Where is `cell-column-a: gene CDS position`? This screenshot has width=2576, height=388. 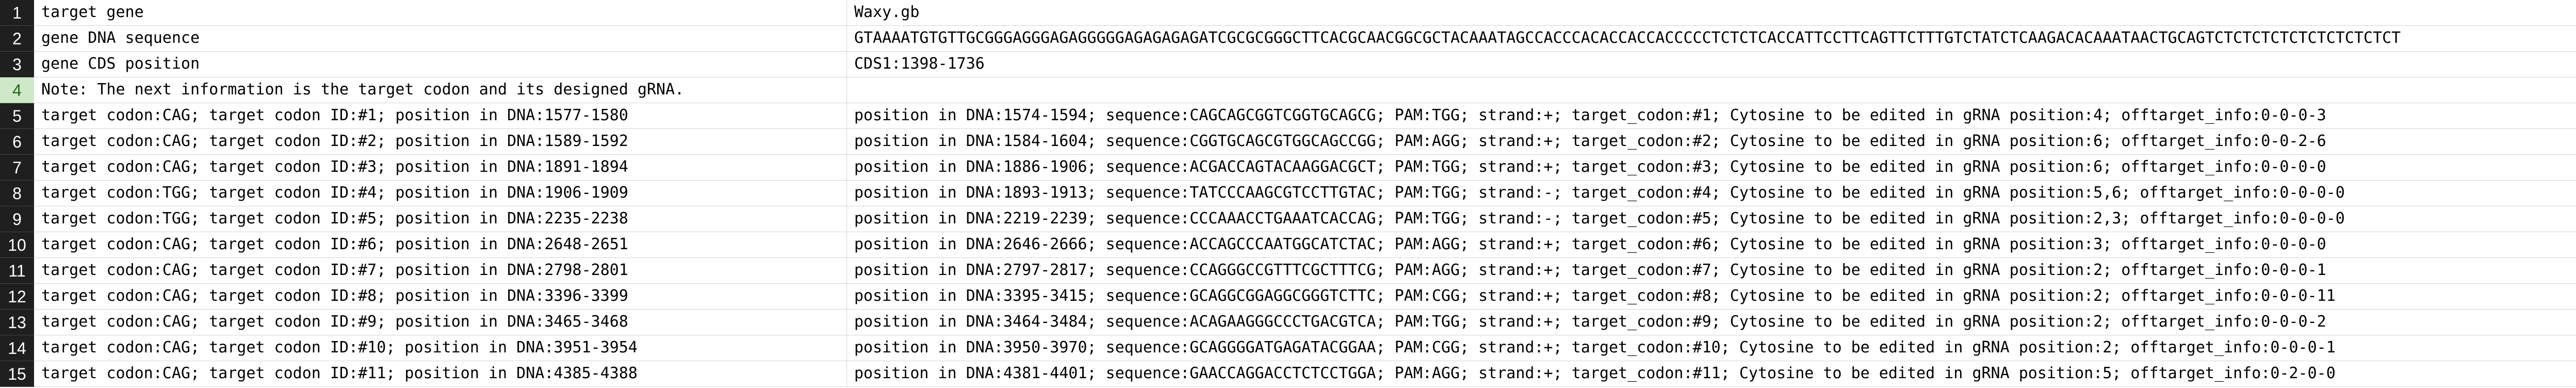 cell-column-a: gene CDS position is located at coordinates (441, 64).